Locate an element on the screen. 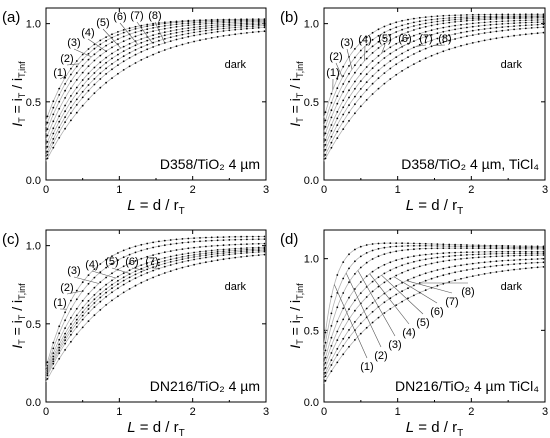 This screenshot has width=550, height=438. x-tick-label: 1 is located at coordinates (398, 412).